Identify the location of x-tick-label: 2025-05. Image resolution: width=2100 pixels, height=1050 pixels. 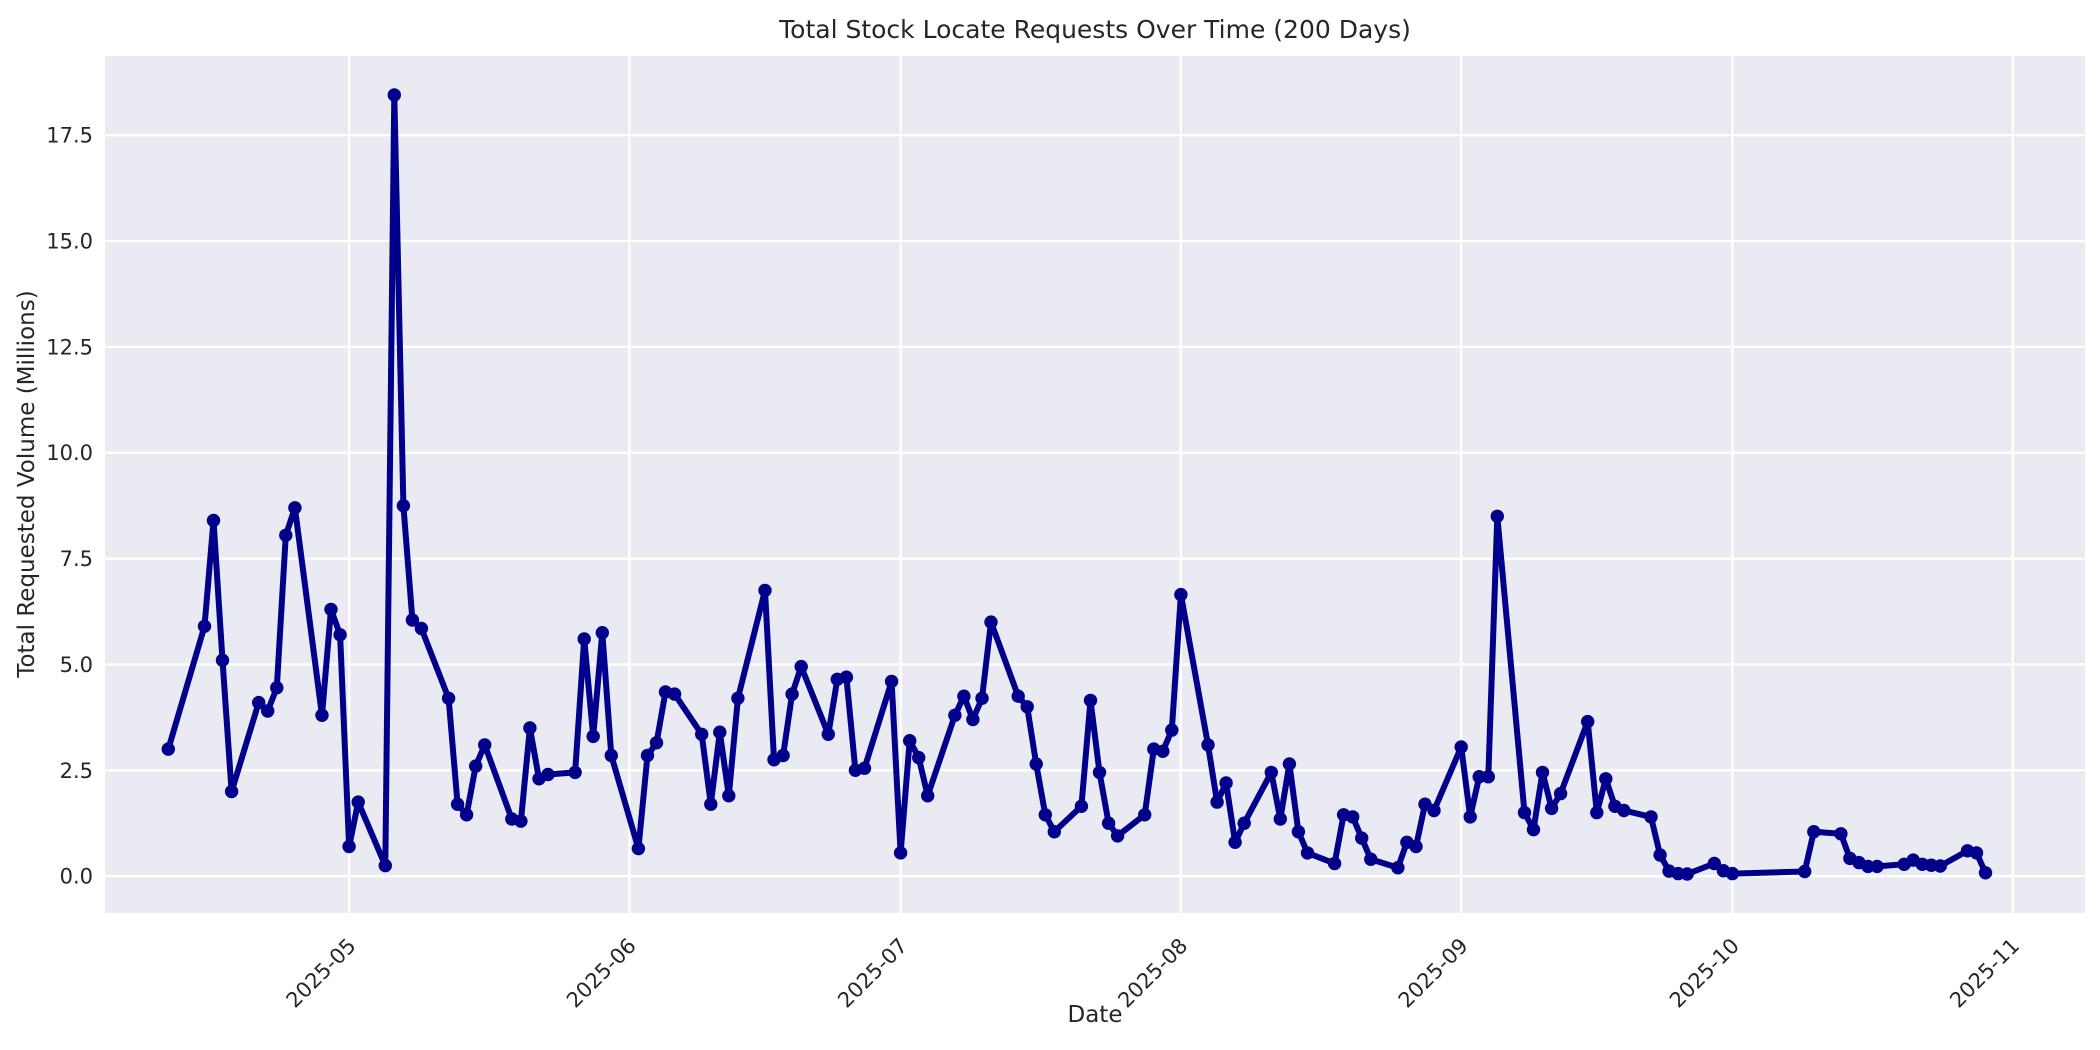
(321, 973).